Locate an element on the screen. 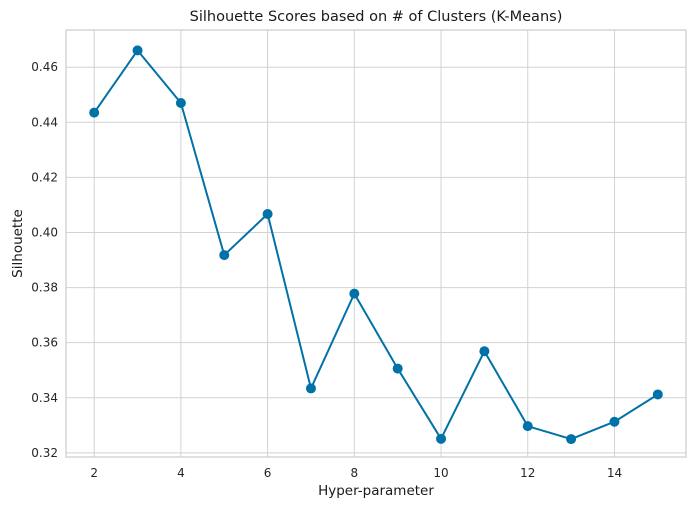 The image size is (696, 505). y-tick-label: 0.40 is located at coordinates (44, 232).